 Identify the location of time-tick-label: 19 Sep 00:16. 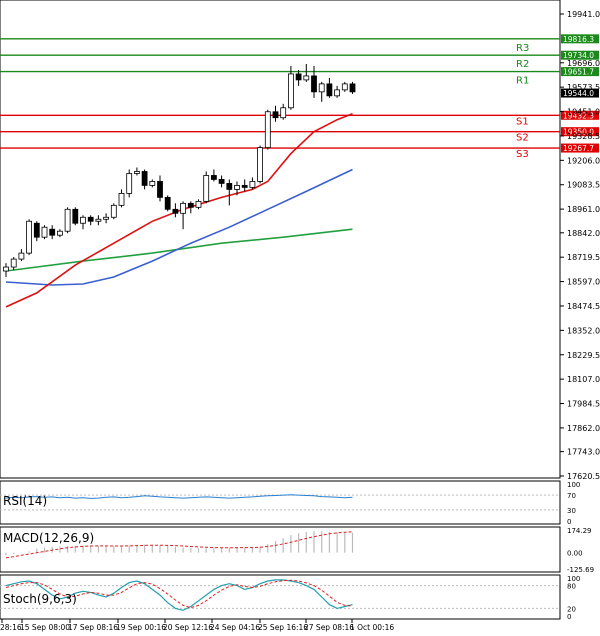
(141, 627).